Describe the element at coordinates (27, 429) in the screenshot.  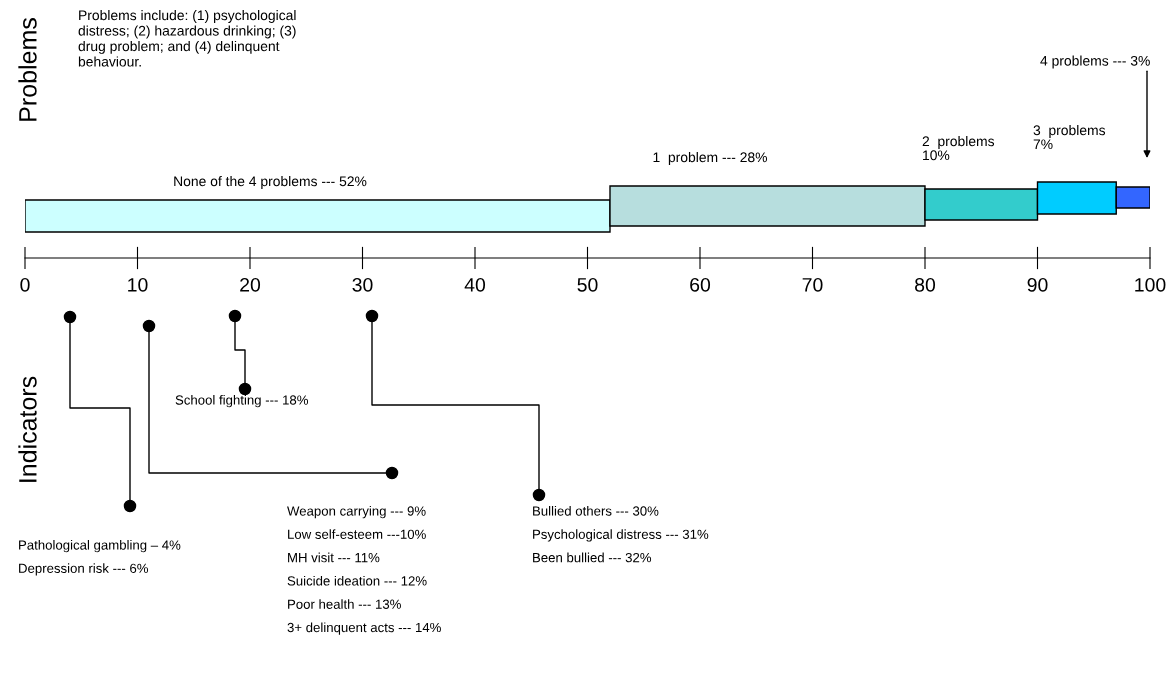
I see `text: Indicators` at that location.